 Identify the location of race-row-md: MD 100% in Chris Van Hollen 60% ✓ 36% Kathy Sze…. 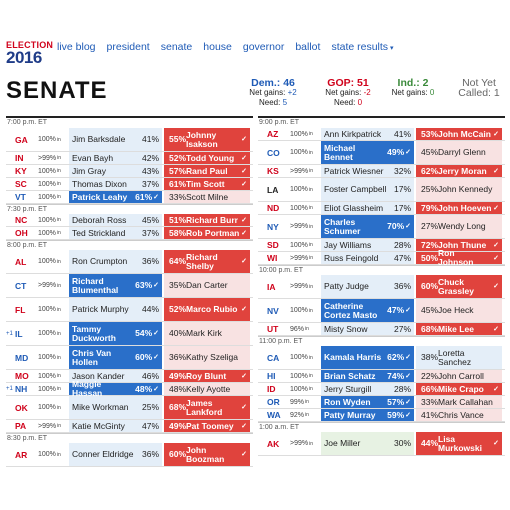
(129, 358).